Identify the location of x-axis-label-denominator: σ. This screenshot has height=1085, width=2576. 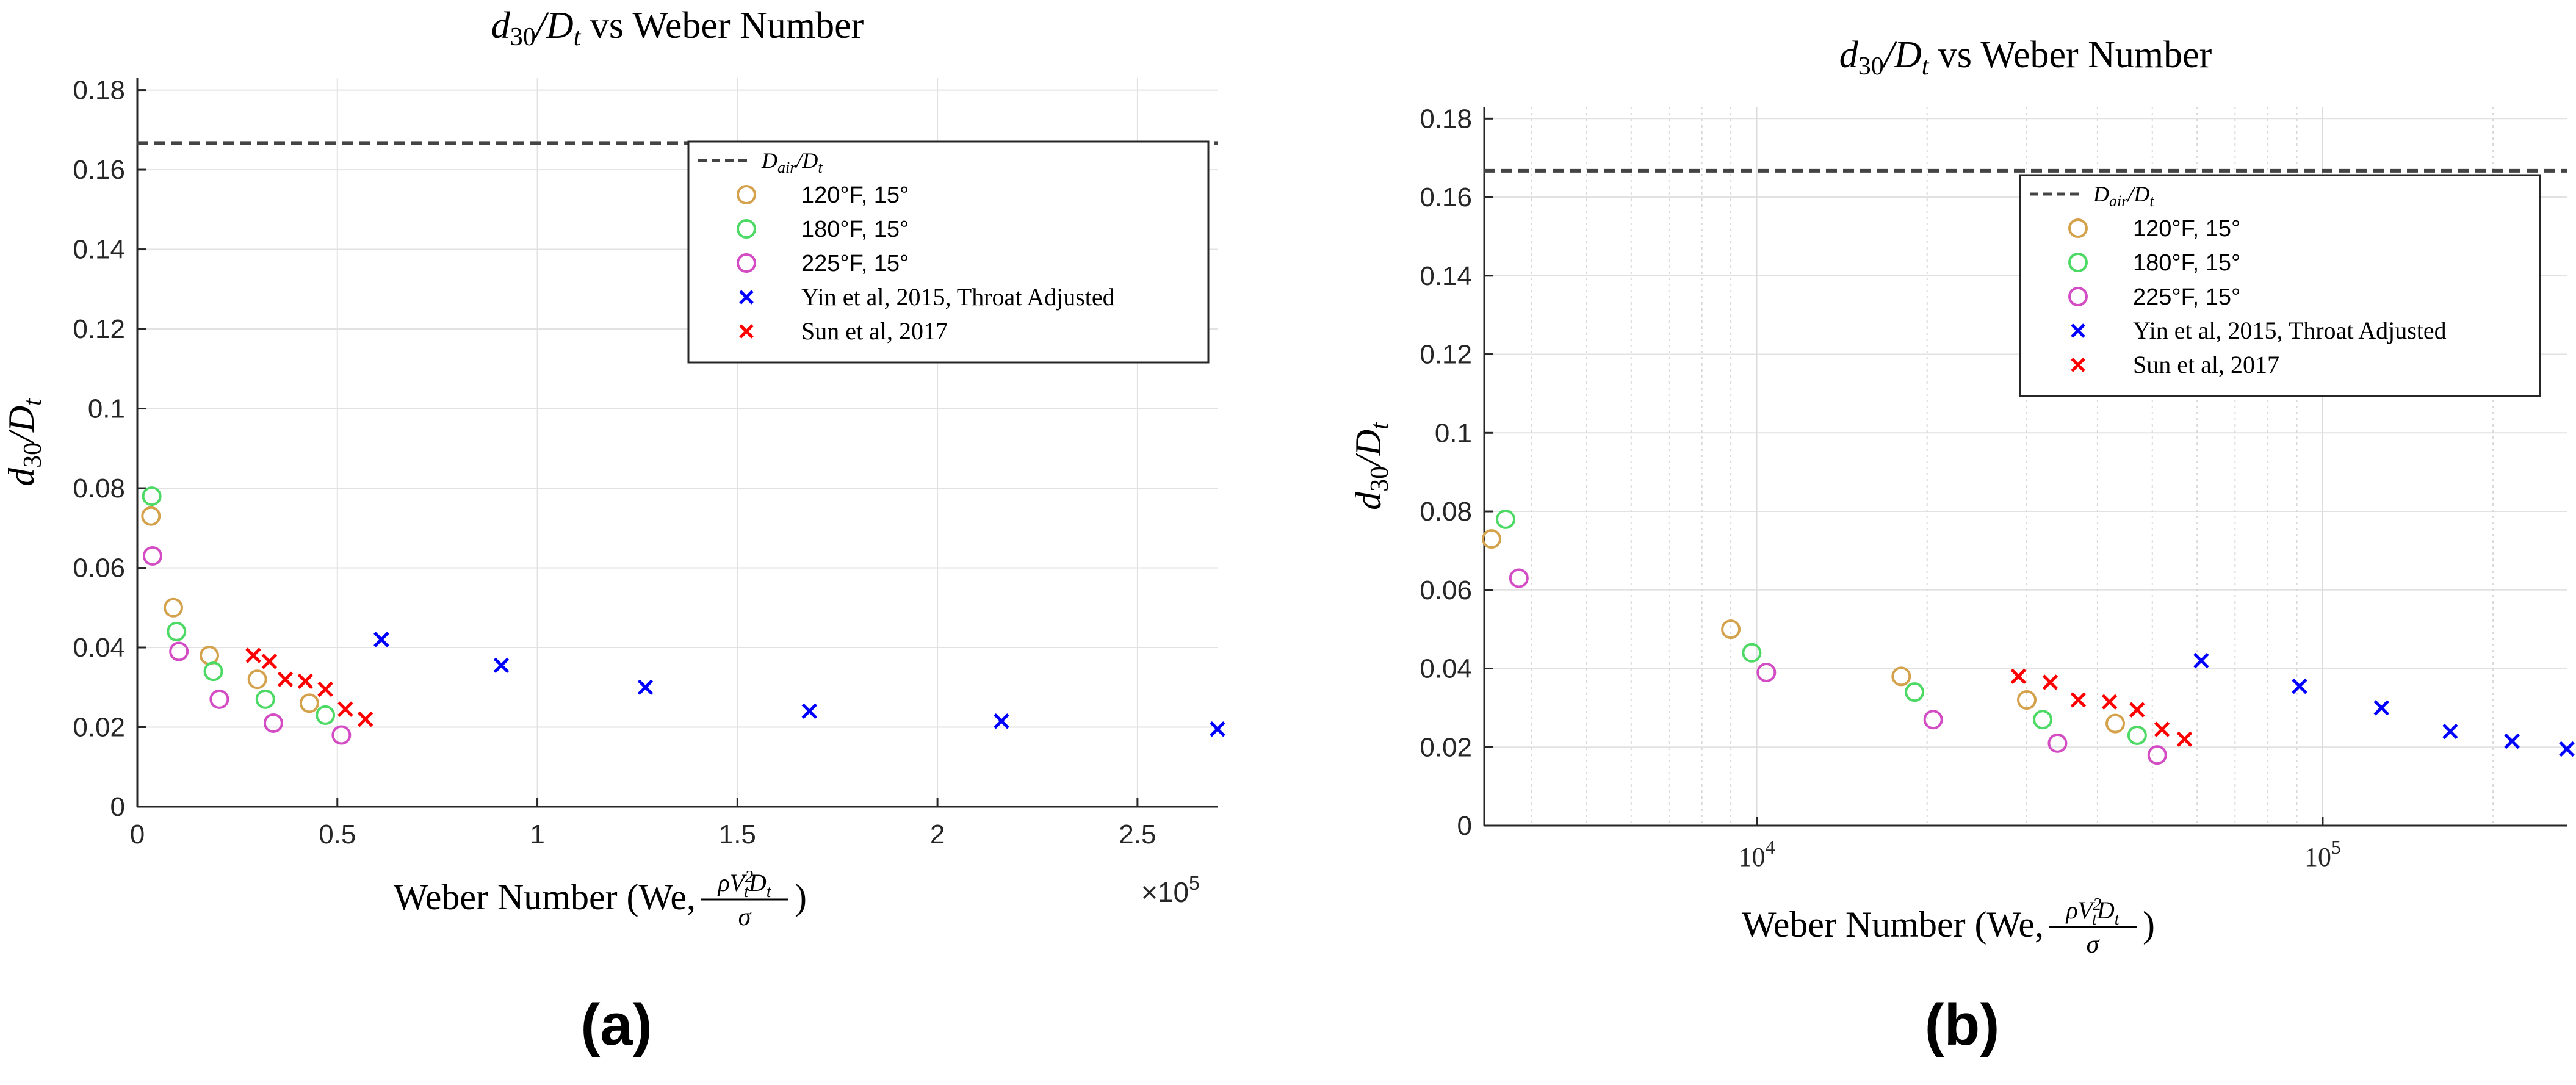
(2094, 945).